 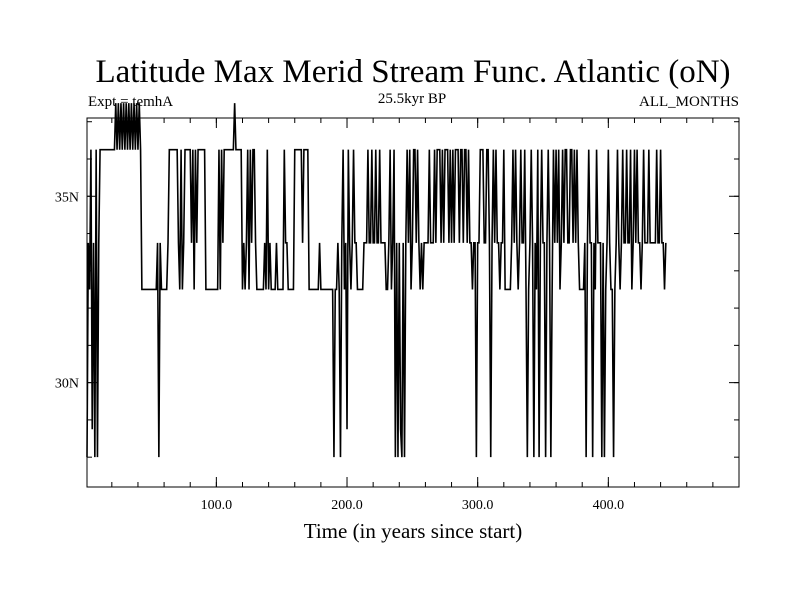 What do you see at coordinates (130, 102) in the screenshot?
I see `experiment-label: Expt = temhA` at bounding box center [130, 102].